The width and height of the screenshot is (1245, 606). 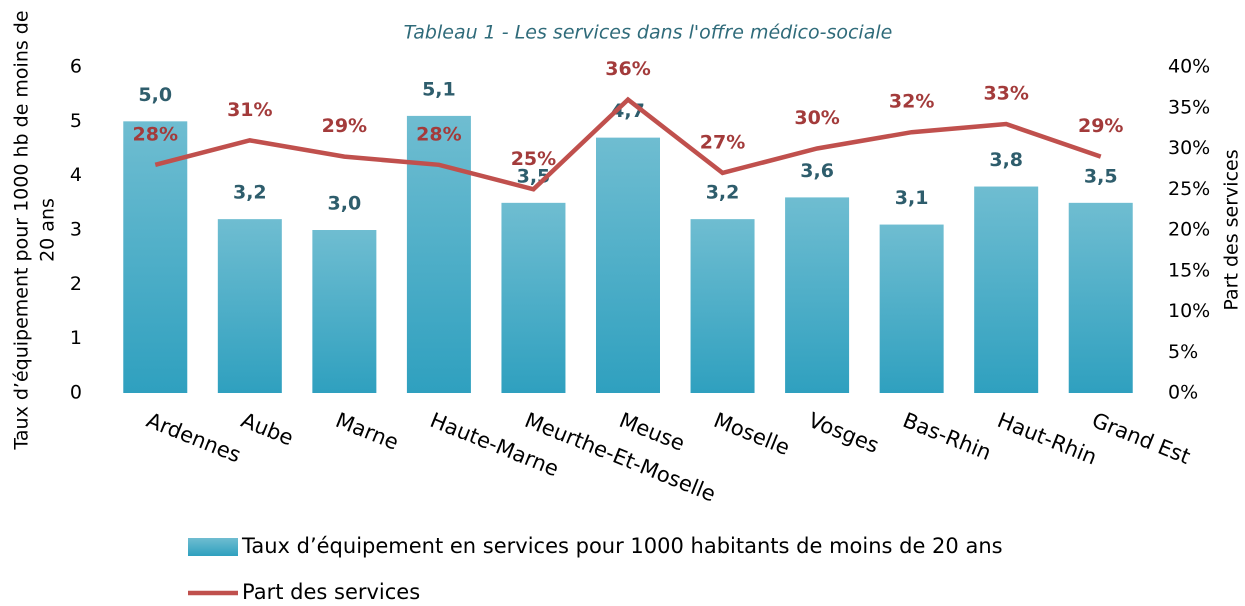 I want to click on y2-tick-label: 40%, so click(x=1189, y=67).